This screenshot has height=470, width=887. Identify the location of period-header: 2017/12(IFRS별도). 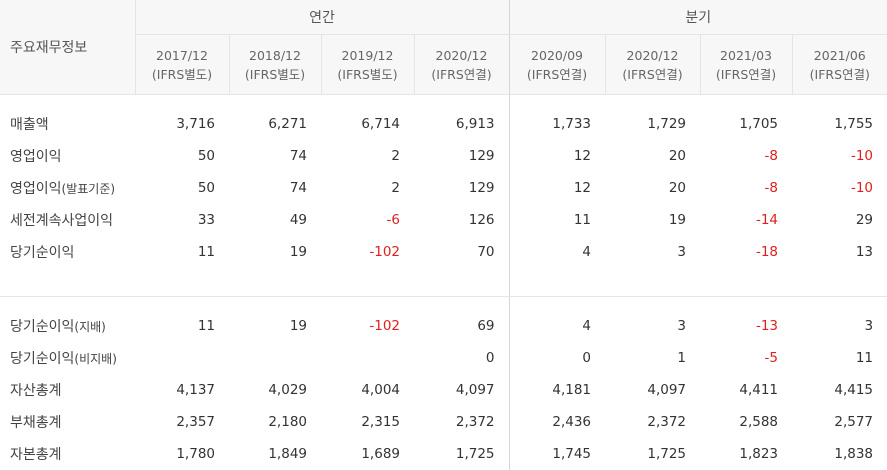
(182, 65).